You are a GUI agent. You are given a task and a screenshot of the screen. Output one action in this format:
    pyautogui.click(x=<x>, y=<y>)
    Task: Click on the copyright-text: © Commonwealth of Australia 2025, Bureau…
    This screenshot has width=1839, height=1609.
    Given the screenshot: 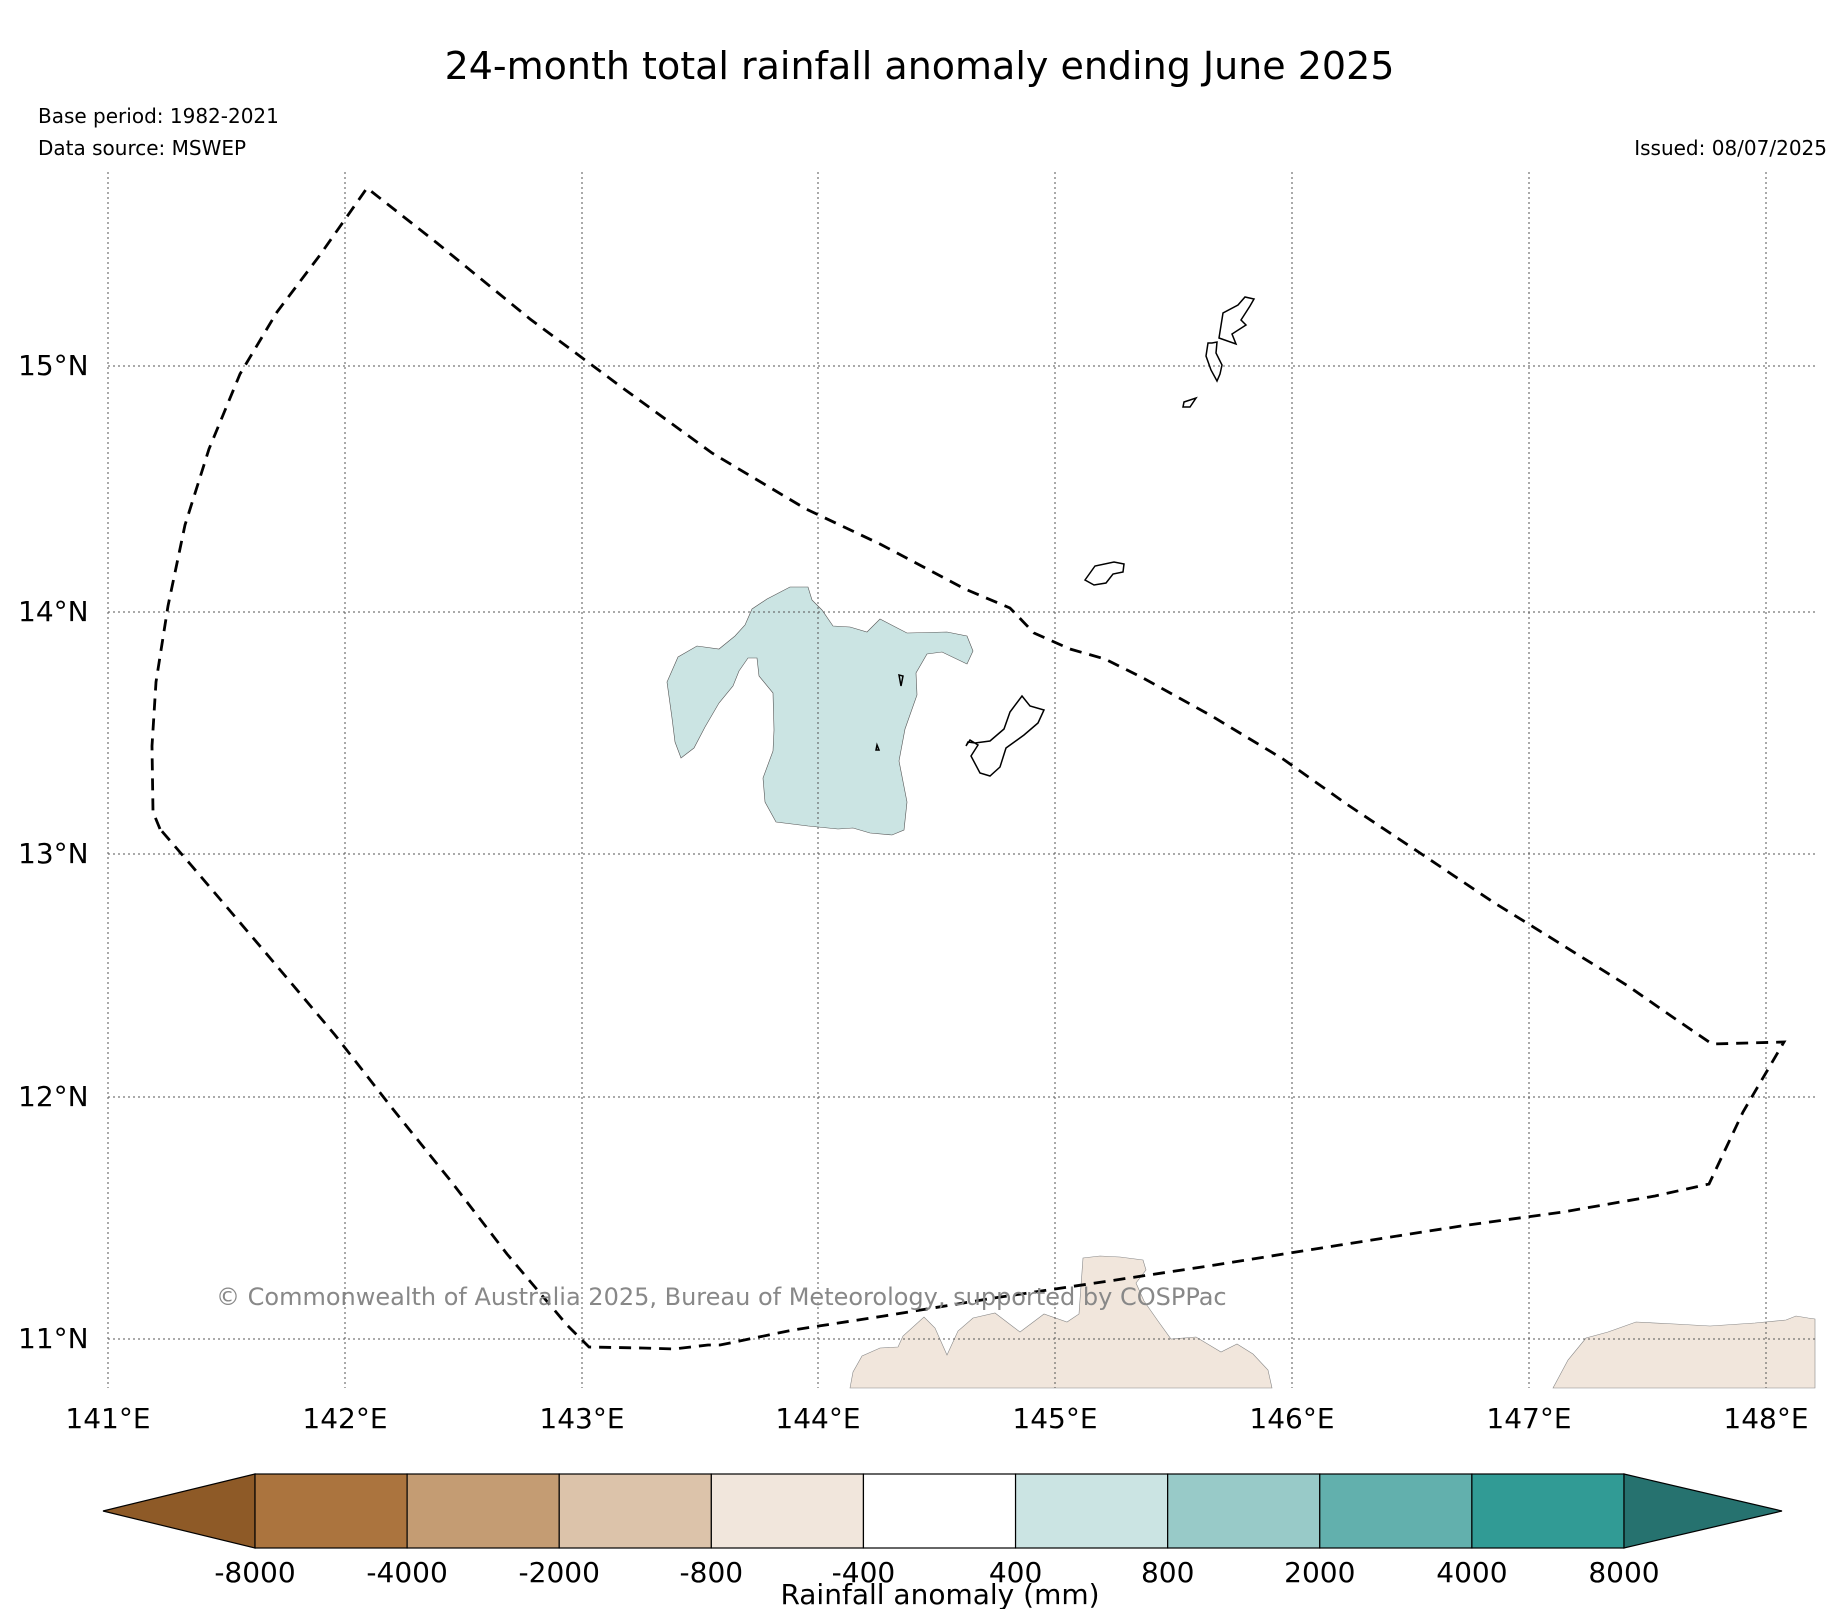 What is the action you would take?
    pyautogui.click(x=721, y=1297)
    